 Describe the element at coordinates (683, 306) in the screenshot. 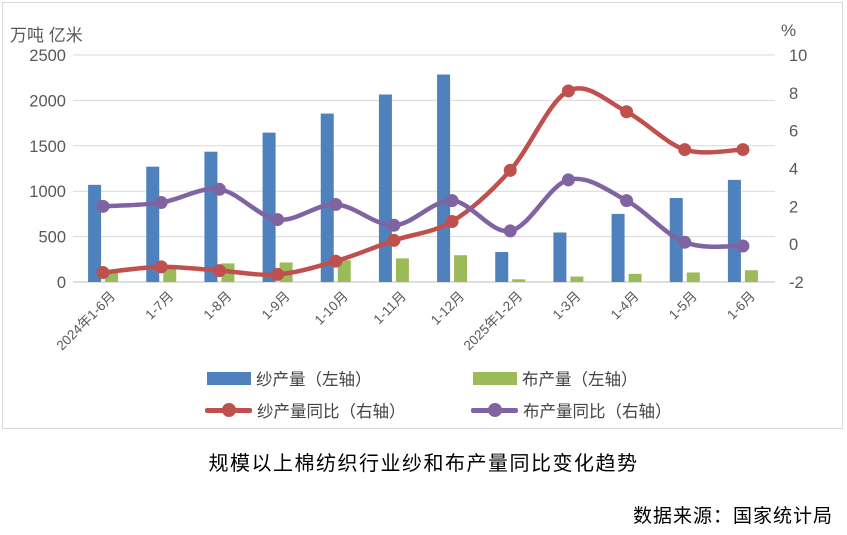

I see `x-category-label: 1-5月` at that location.